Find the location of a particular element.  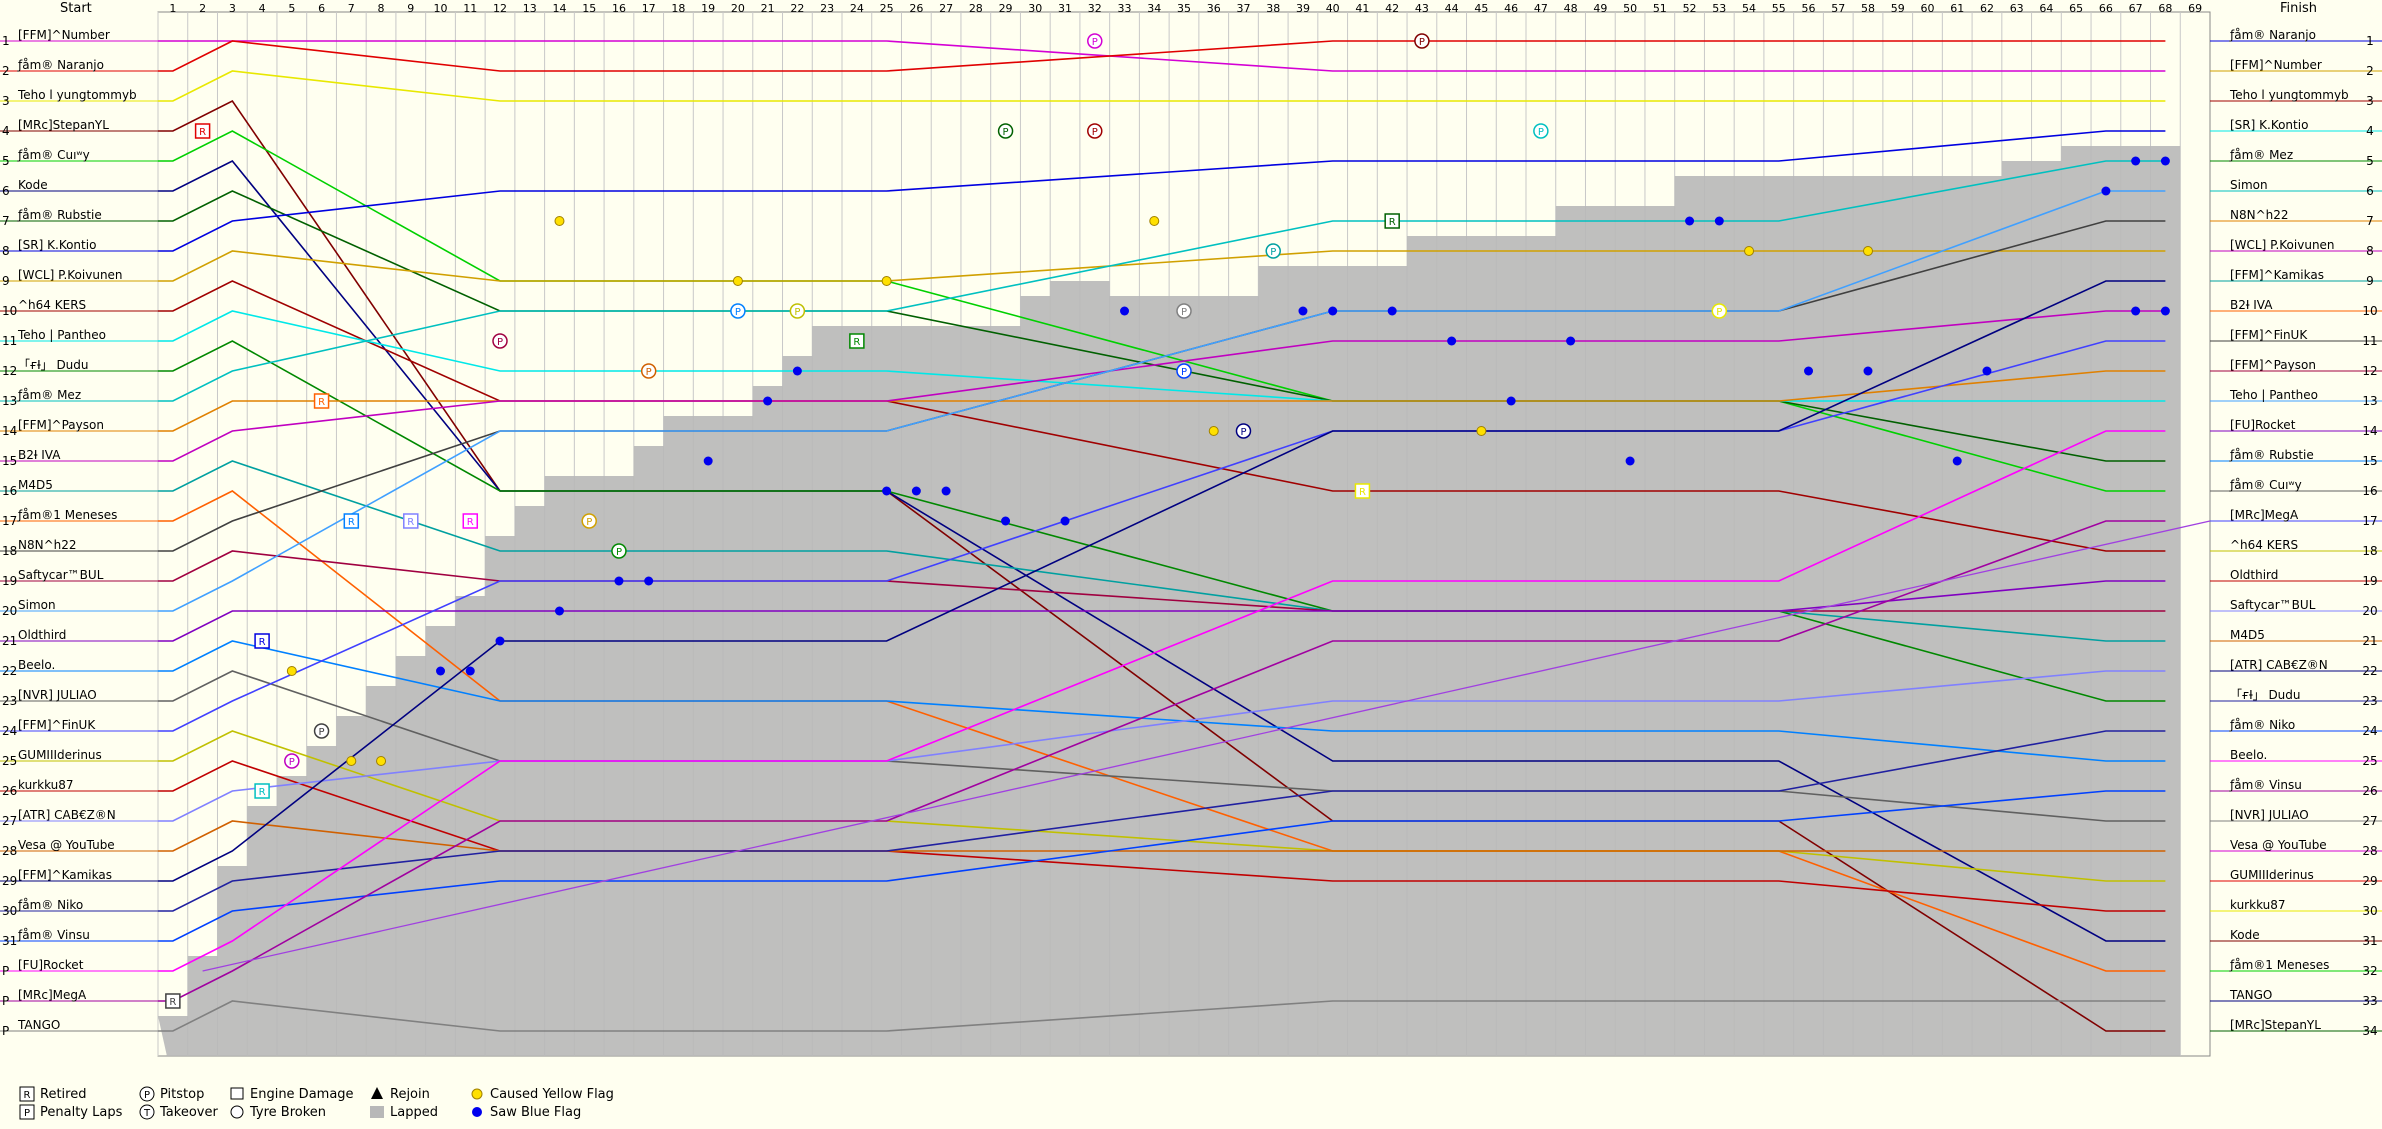

retired-marker: R is located at coordinates (202, 131).